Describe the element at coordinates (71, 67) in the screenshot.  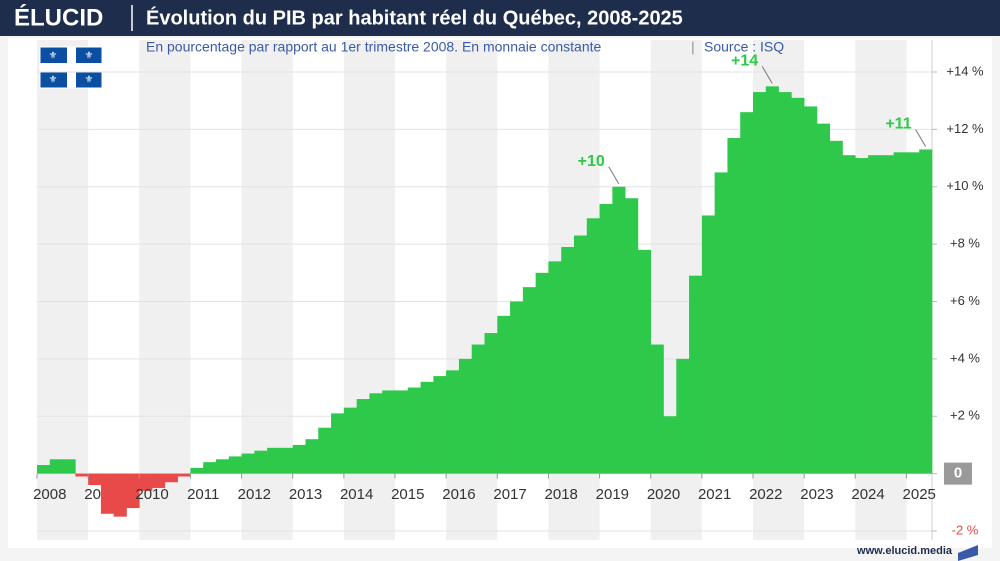
I see `quebec-flag: ⚜ ⚜ ⚜ ⚜` at that location.